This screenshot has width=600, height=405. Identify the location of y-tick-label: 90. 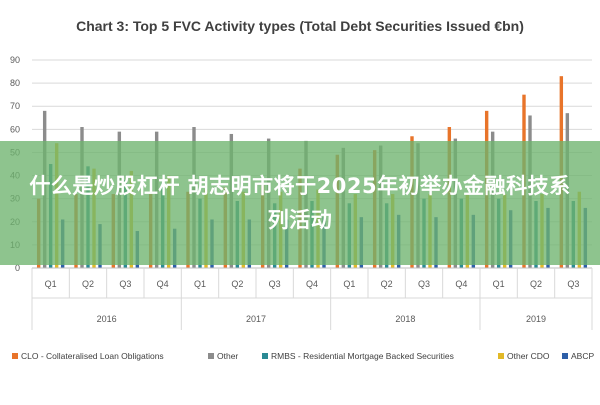
(15, 60).